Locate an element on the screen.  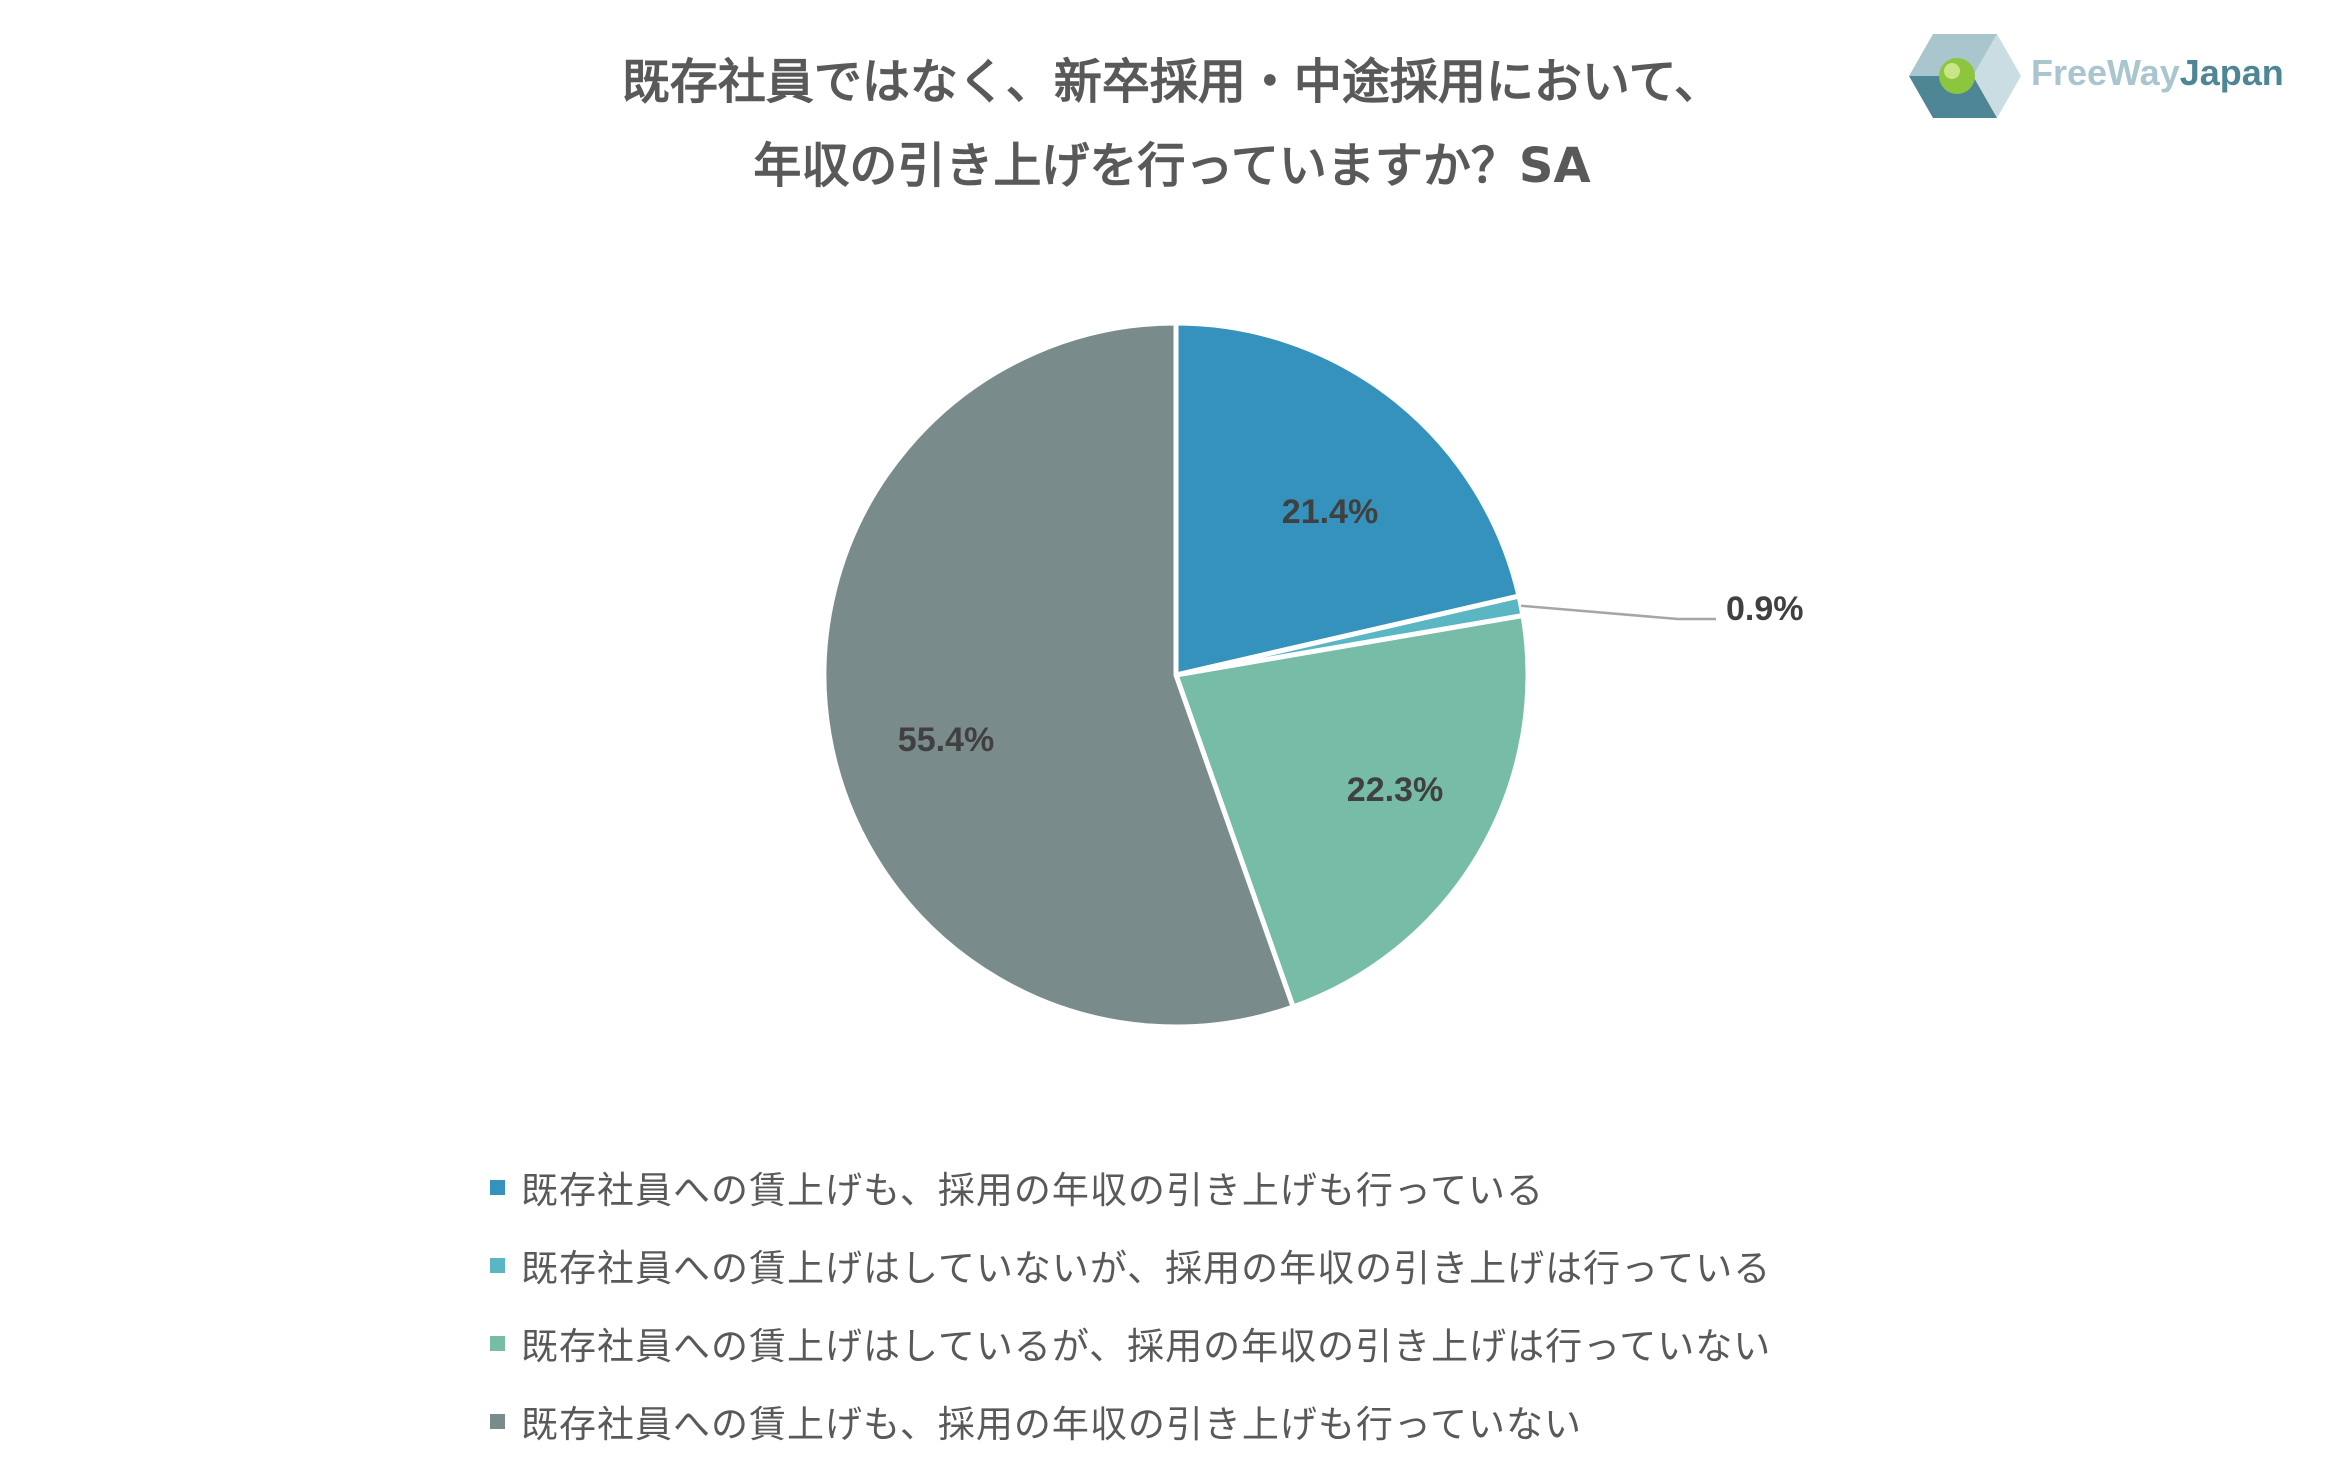
legend-item-4: 既存社員への賃上げも、採用の年収の引き上げも行っていない is located at coordinates (1290, 1421).